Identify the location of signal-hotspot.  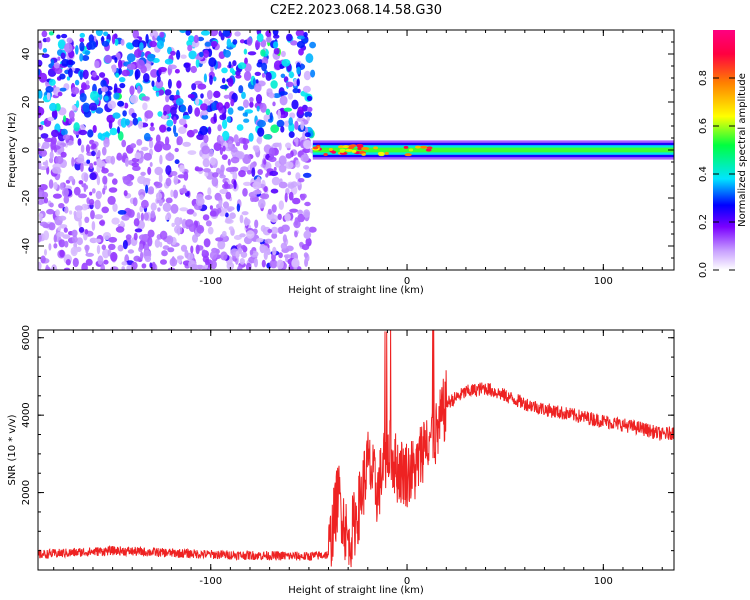
(360, 145).